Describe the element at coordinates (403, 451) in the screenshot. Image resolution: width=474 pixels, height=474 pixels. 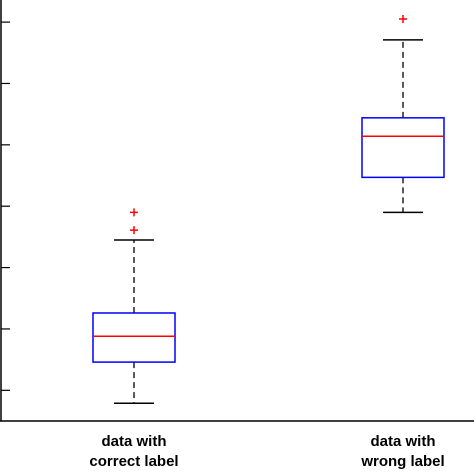
I see `x-tick-label: data with wrong label` at that location.